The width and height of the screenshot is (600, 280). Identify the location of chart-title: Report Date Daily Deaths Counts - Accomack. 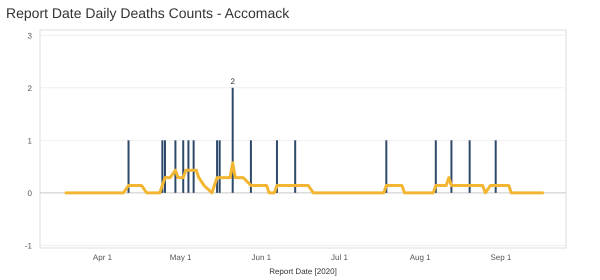
(148, 13).